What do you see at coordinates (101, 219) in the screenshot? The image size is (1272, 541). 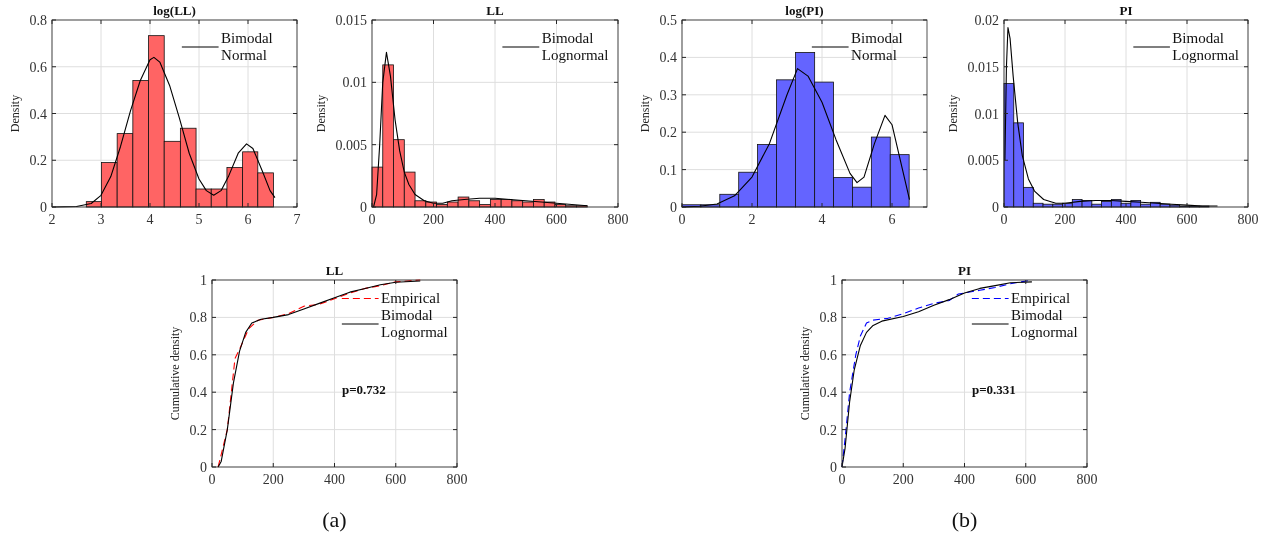 I see `x-tick-label: 3` at bounding box center [101, 219].